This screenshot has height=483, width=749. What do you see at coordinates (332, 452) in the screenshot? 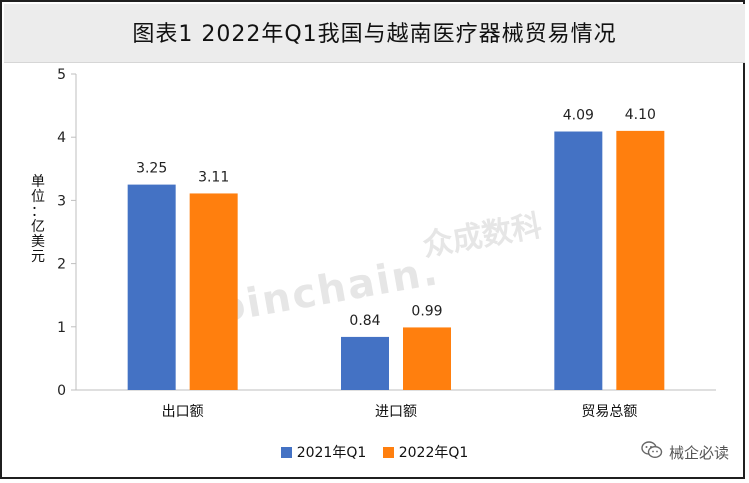
I see `legend-label-2021: 2021年Q1` at bounding box center [332, 452].